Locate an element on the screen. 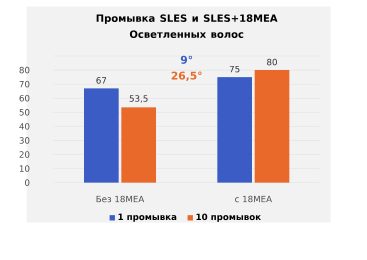  y-tick-label: 50 is located at coordinates (25, 112).